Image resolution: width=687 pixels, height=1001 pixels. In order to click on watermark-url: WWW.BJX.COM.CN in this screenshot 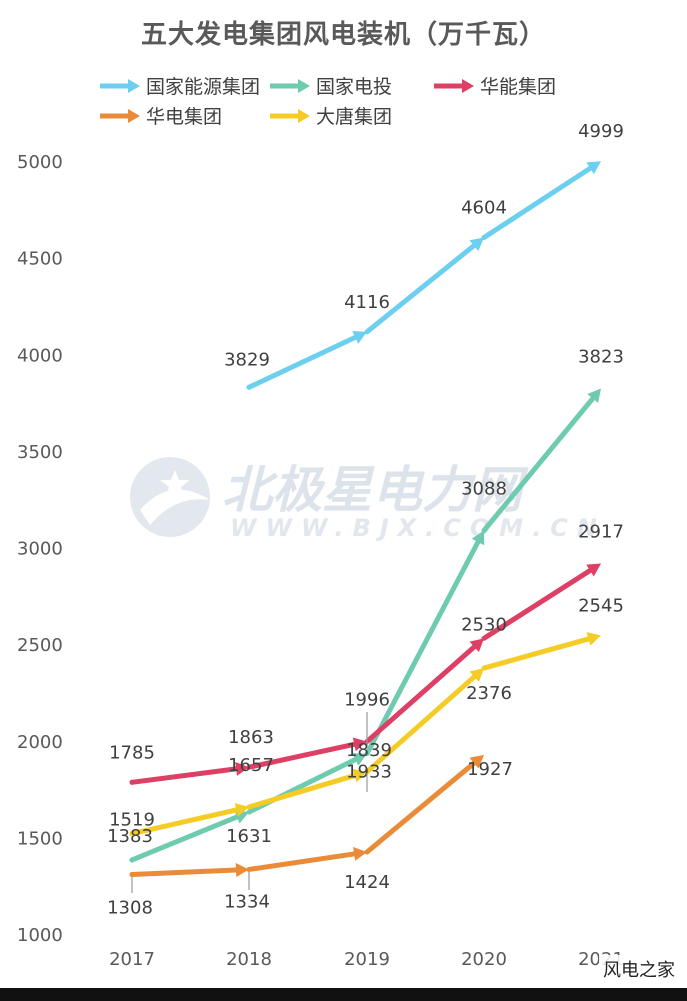, I will do `click(418, 528)`.